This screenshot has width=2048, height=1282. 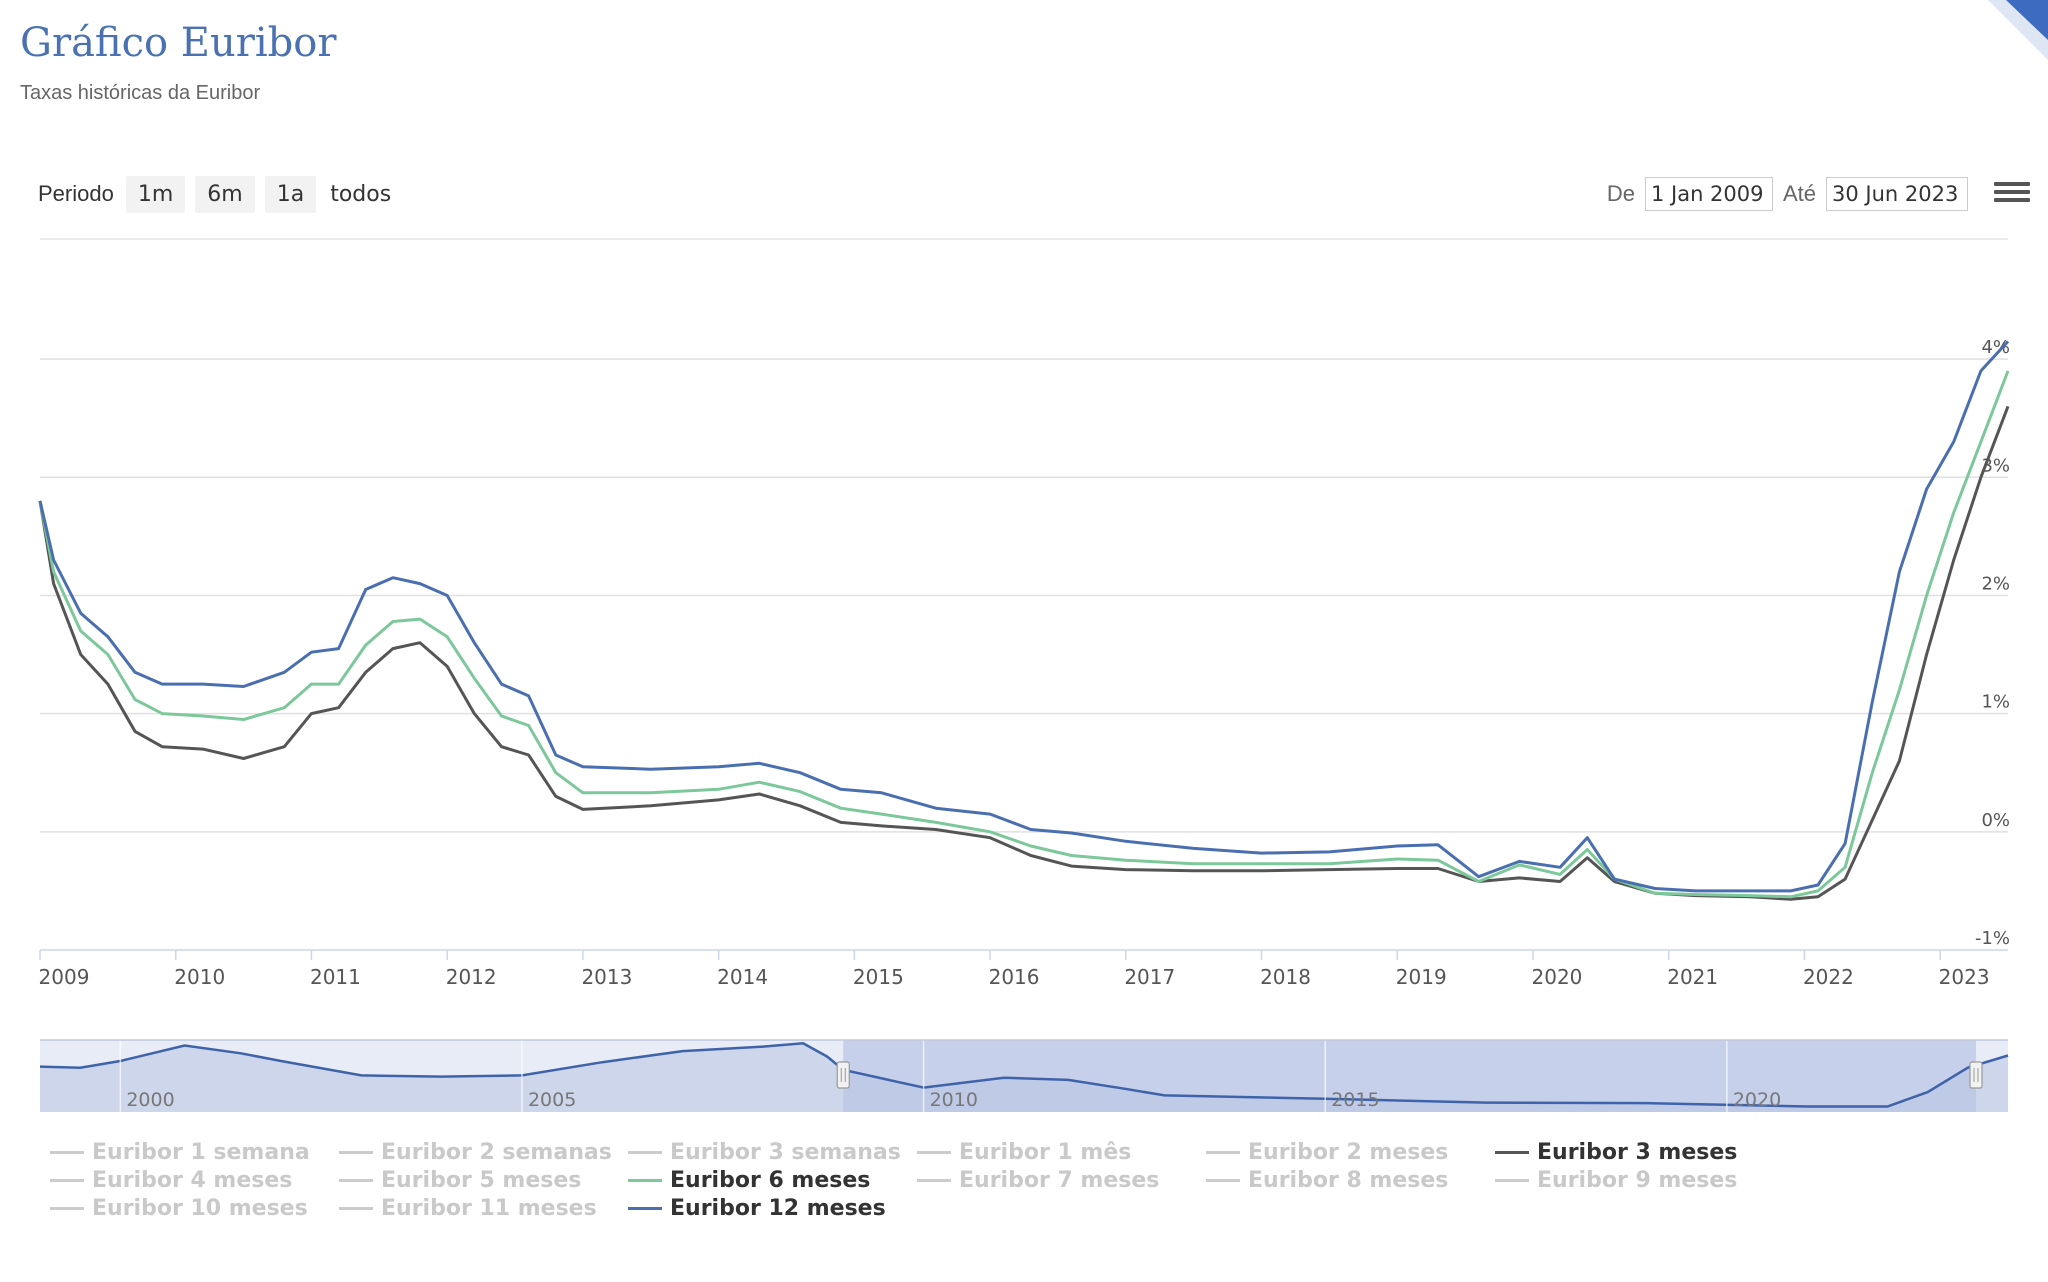 What do you see at coordinates (1014, 977) in the screenshot?
I see `x-tick-label: 2016` at bounding box center [1014, 977].